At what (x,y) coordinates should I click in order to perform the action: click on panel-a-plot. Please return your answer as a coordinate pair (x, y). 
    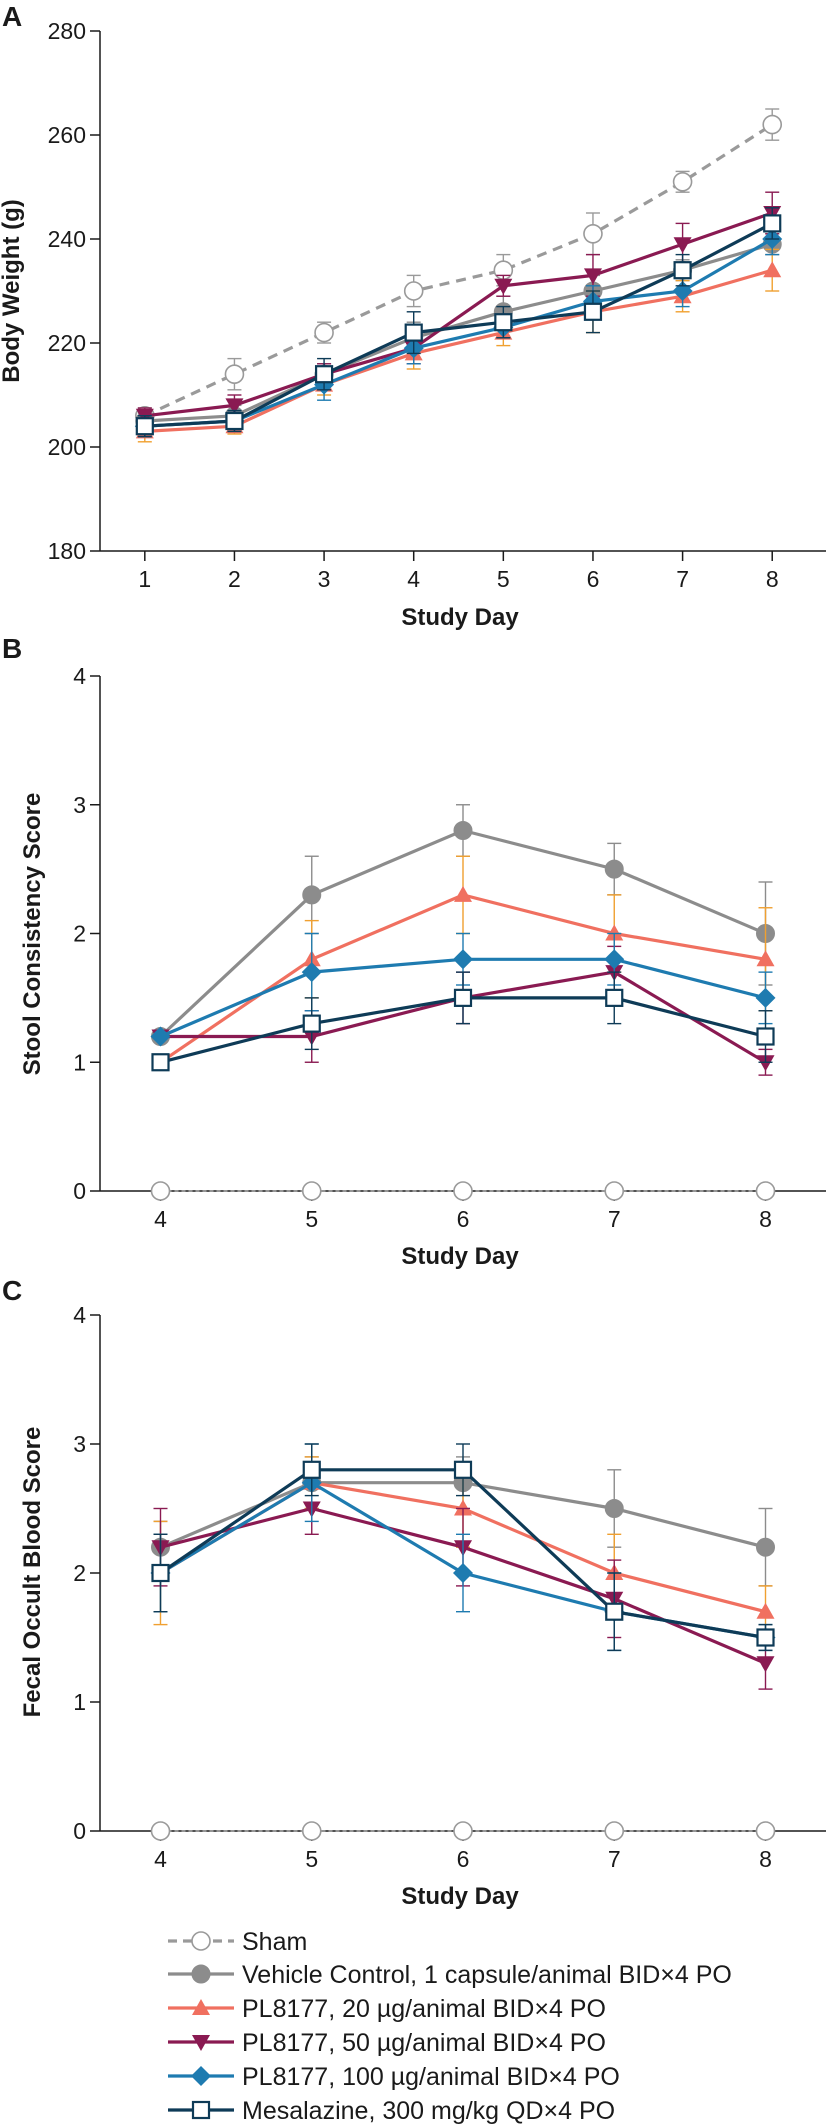
    Looking at the image, I should click on (458, 275).